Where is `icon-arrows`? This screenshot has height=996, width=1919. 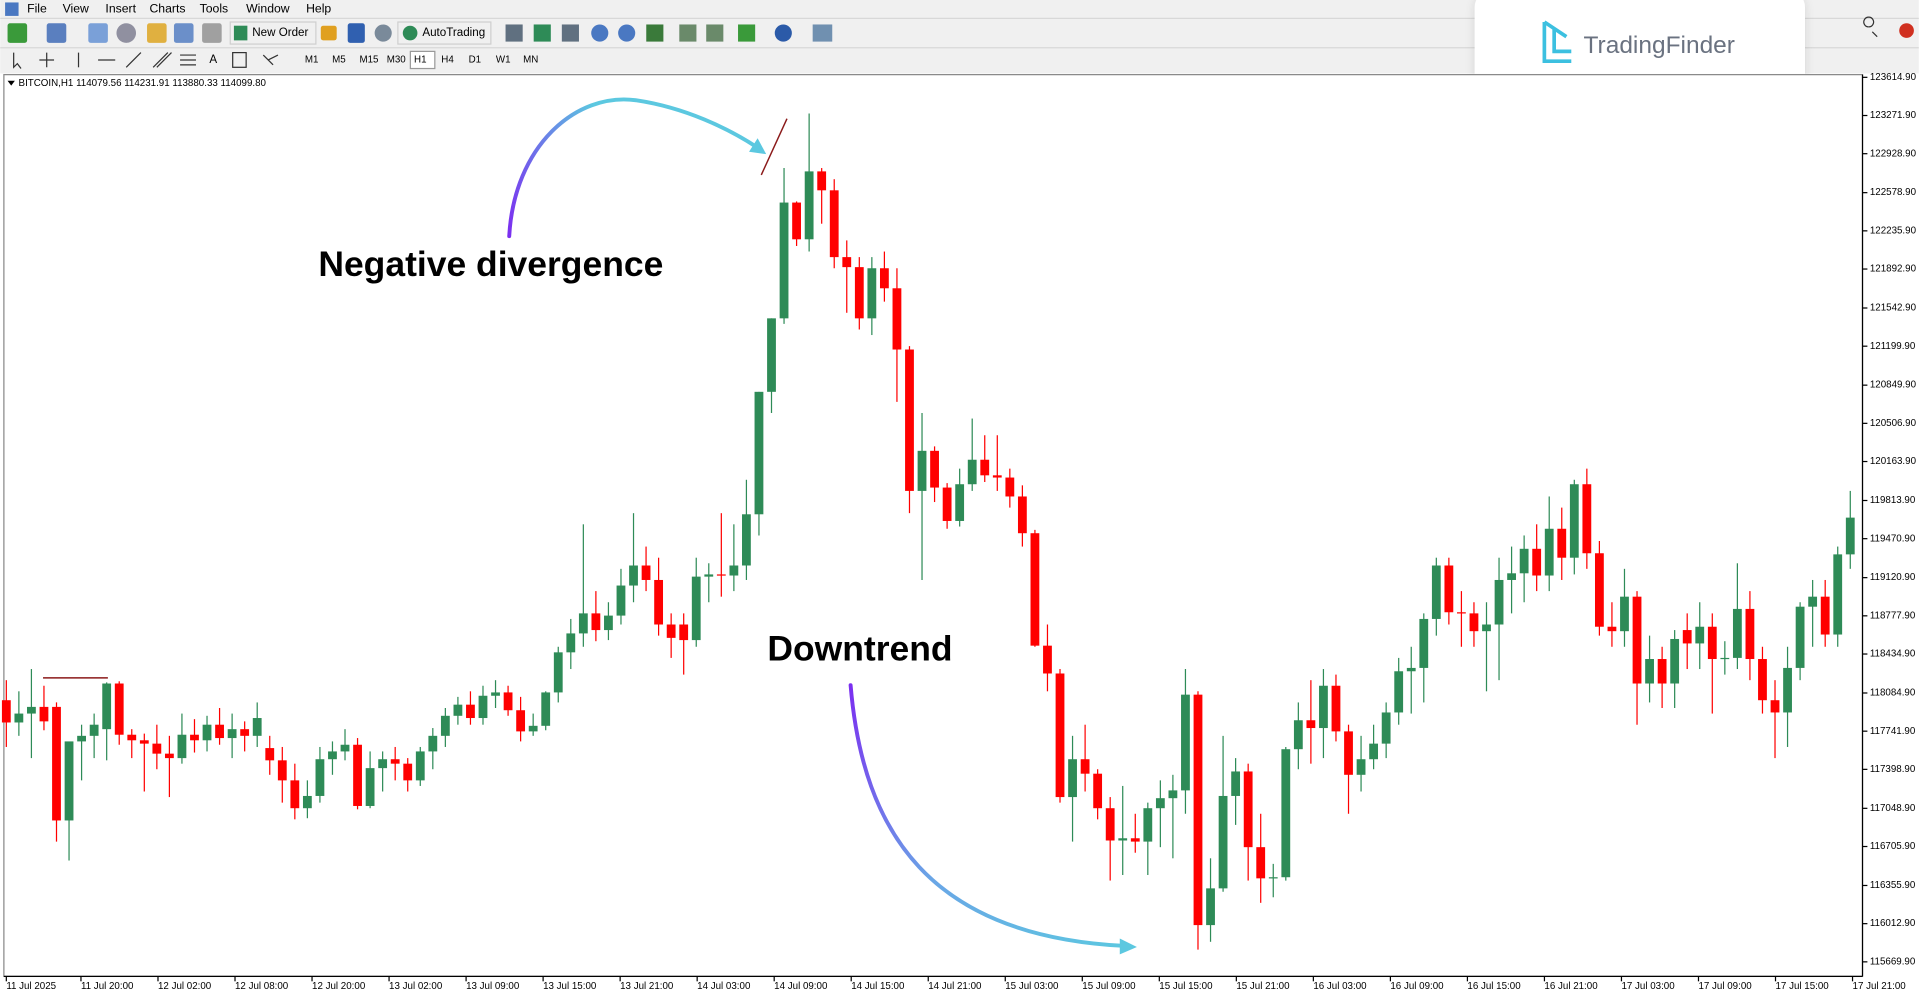
icon-arrows is located at coordinates (270, 60).